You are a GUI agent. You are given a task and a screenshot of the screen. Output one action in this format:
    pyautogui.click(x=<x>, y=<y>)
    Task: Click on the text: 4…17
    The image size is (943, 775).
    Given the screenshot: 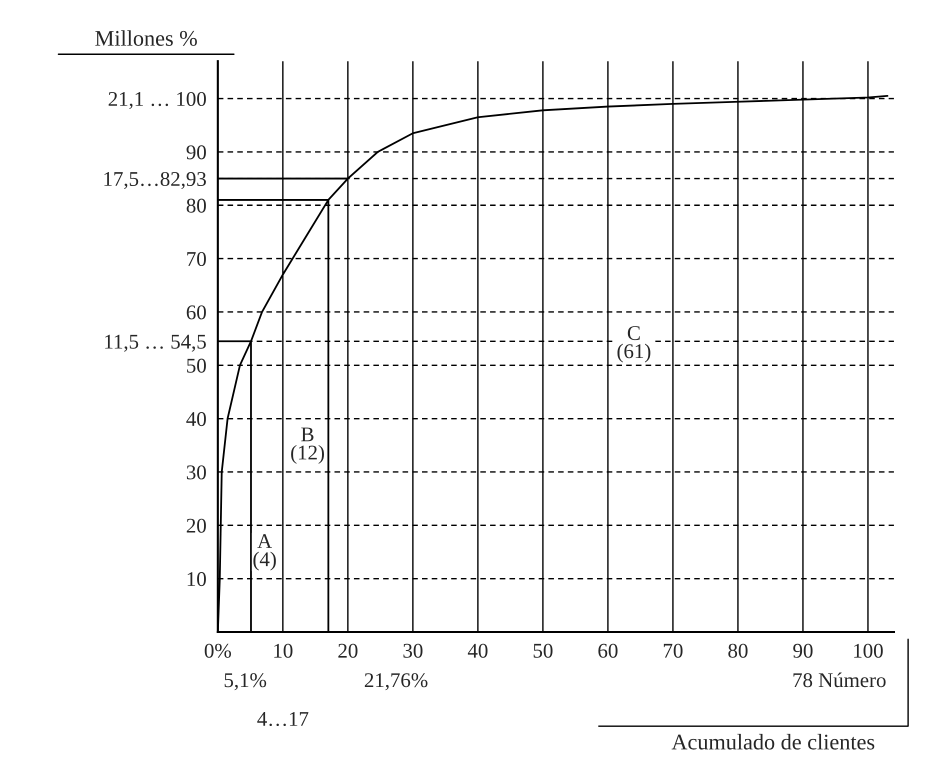 What is the action you would take?
    pyautogui.click(x=282, y=719)
    